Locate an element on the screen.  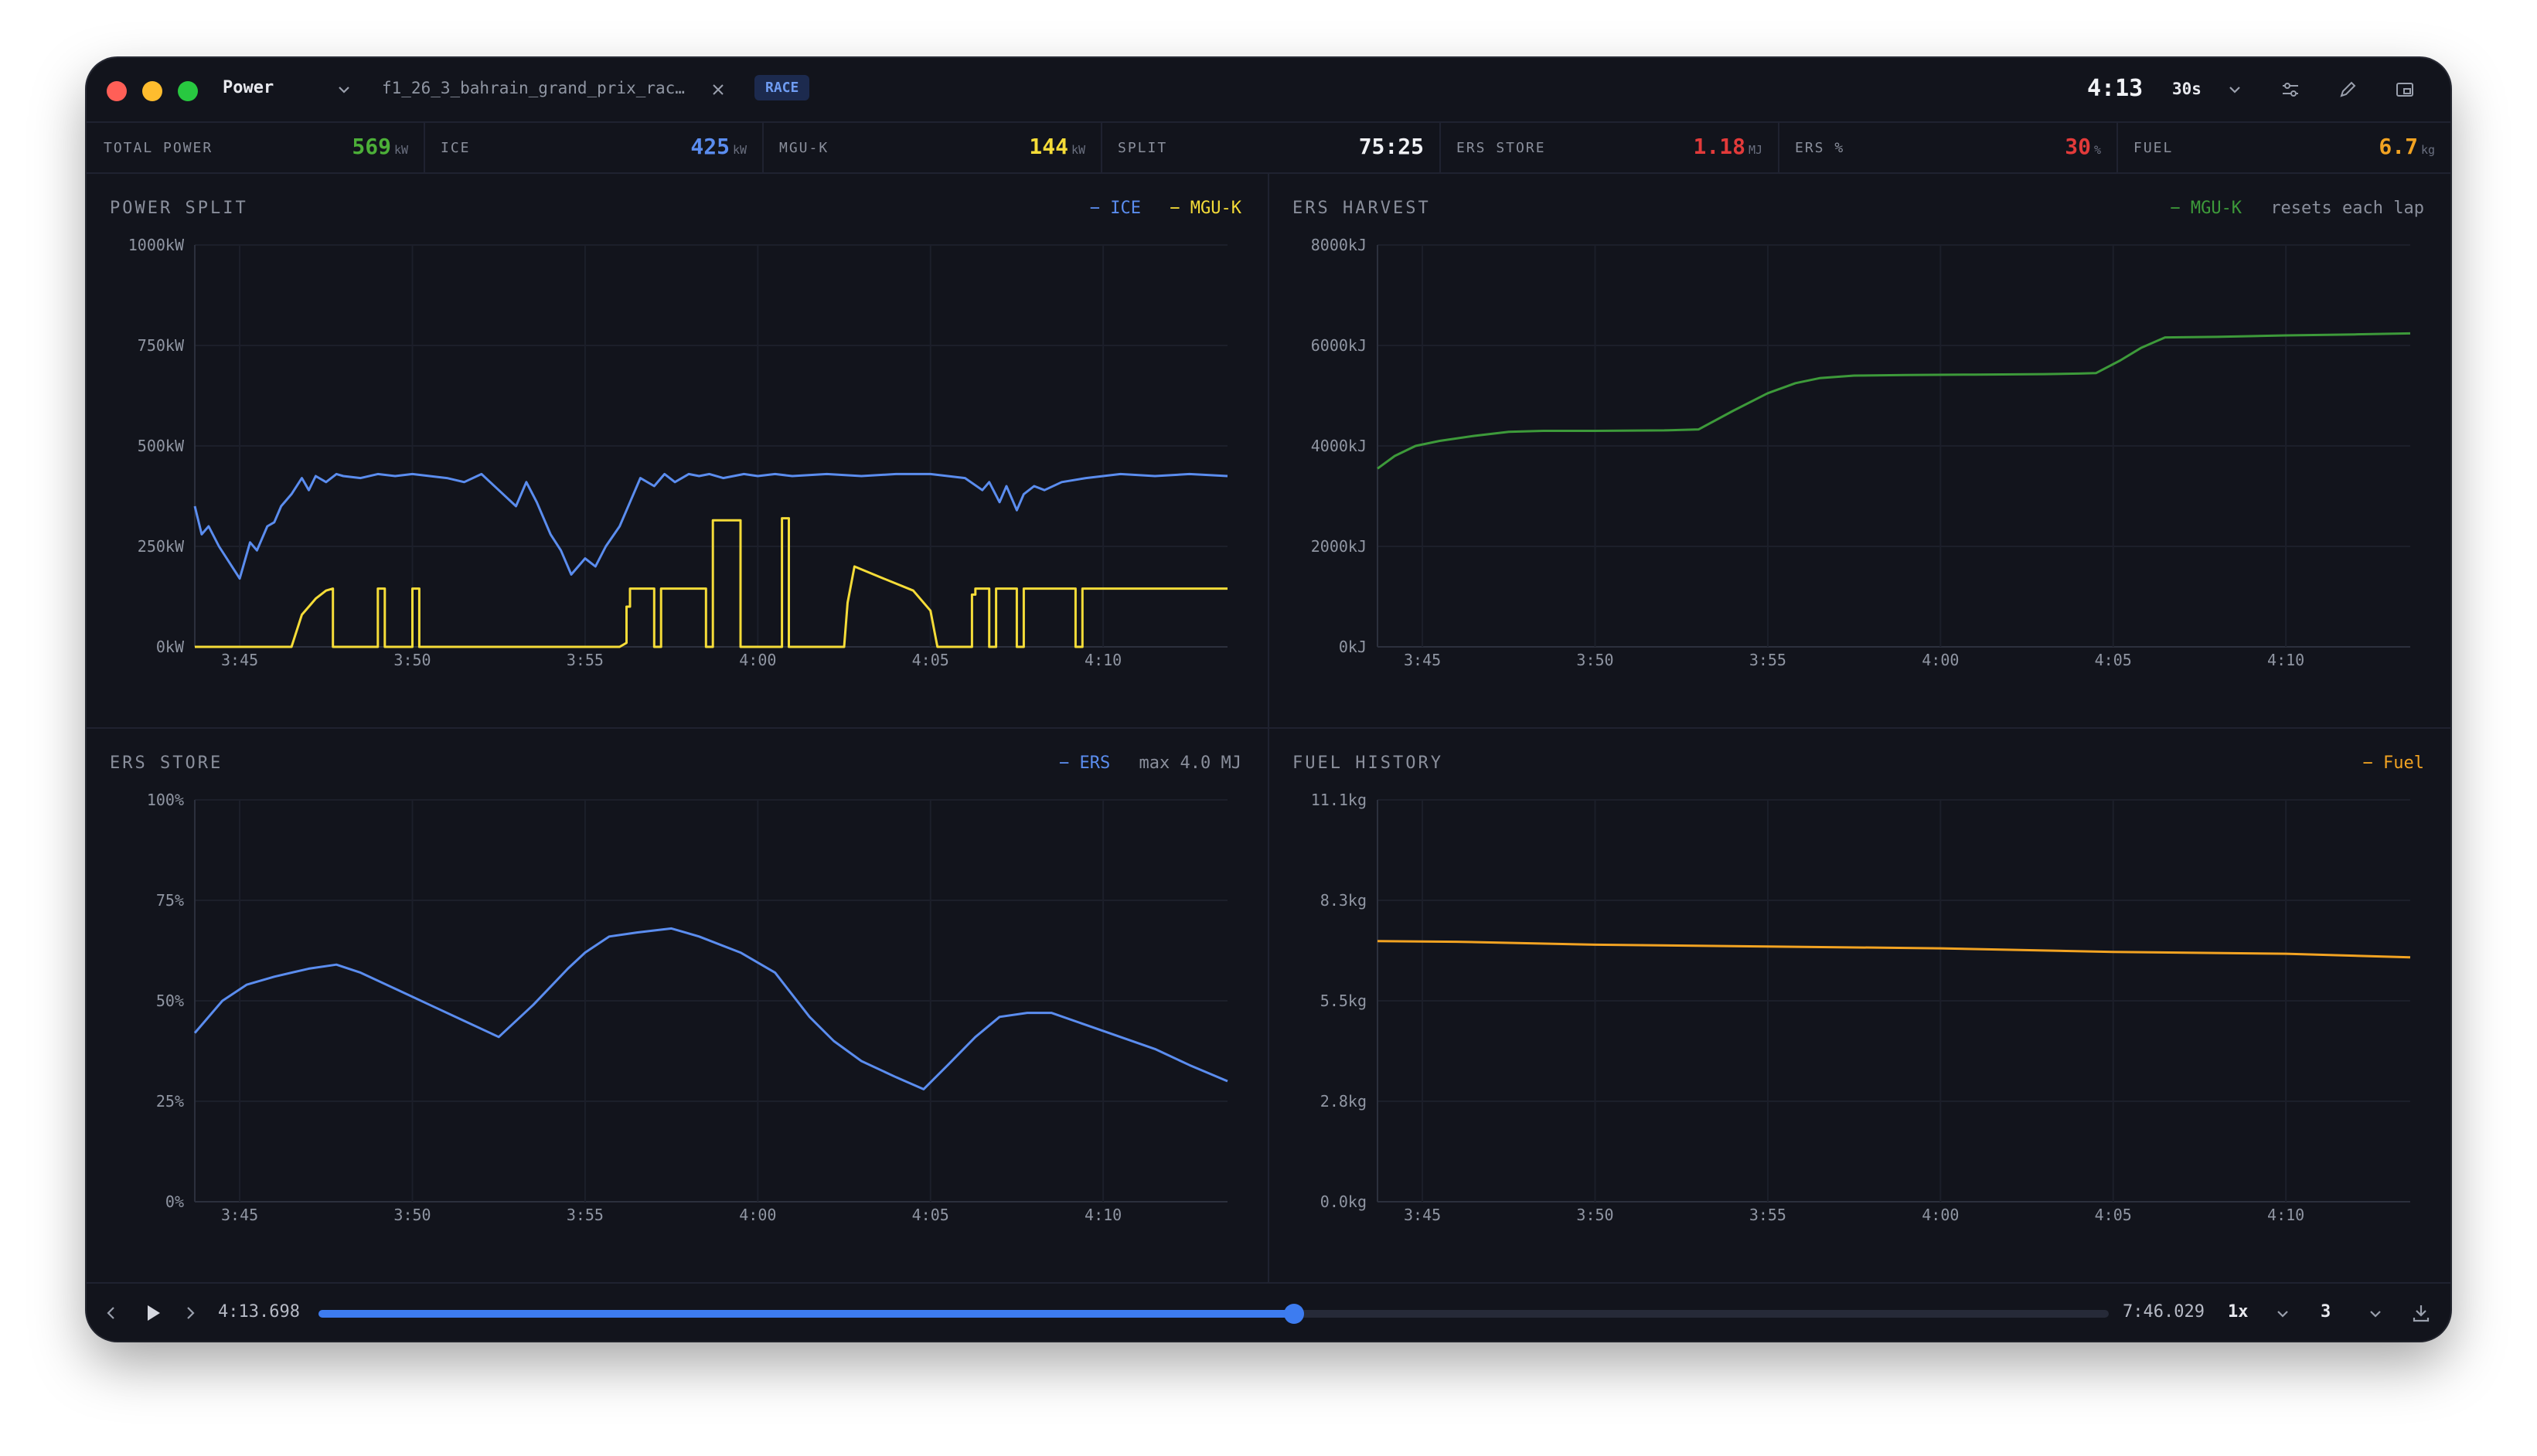
series-line-ers is located at coordinates (711, 1008).